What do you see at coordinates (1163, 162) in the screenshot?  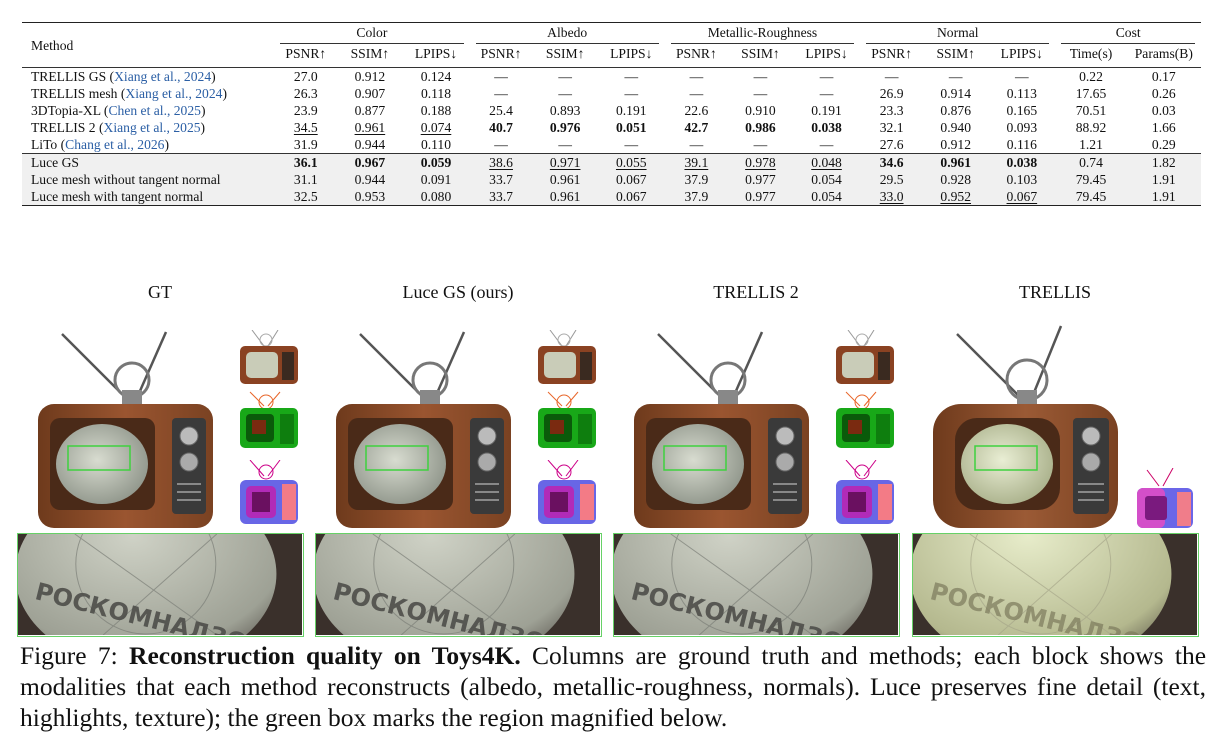 I see `value-cell: 1.82` at bounding box center [1163, 162].